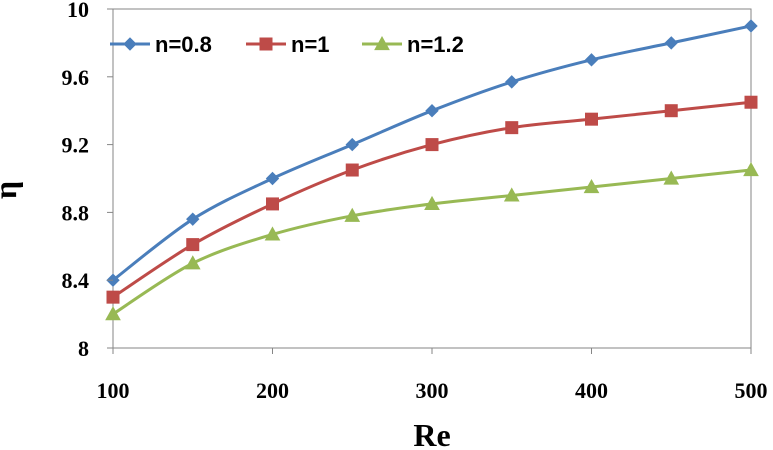  What do you see at coordinates (435, 44) in the screenshot?
I see `legend-label: n=1.2` at bounding box center [435, 44].